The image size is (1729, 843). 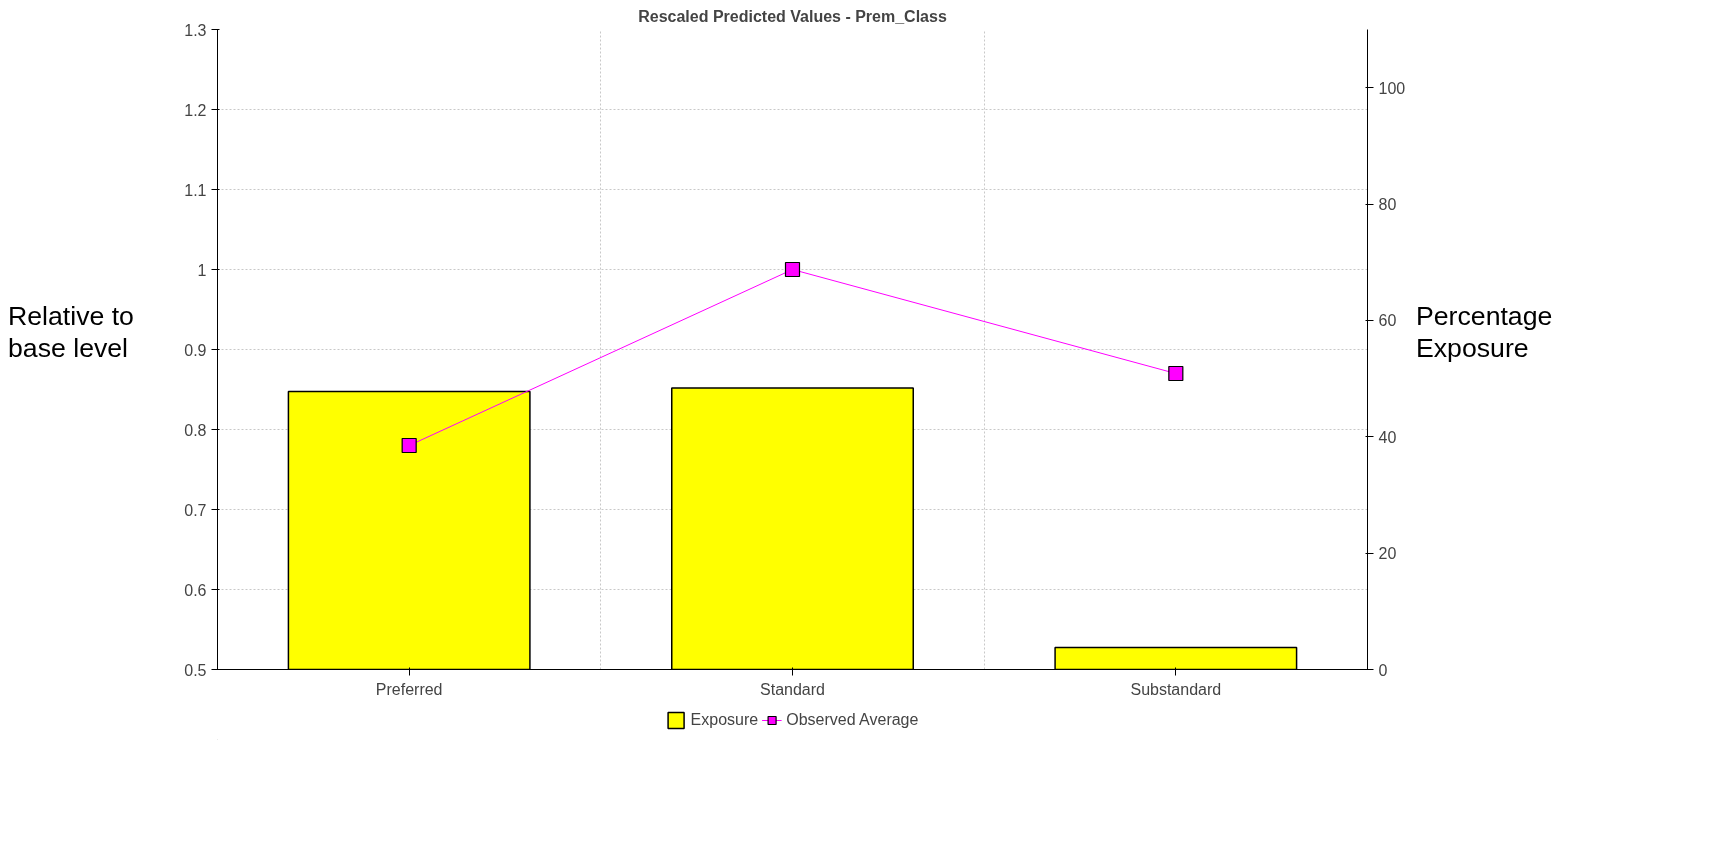 What do you see at coordinates (1176, 689) in the screenshot?
I see `x-tick-label: Substandard` at bounding box center [1176, 689].